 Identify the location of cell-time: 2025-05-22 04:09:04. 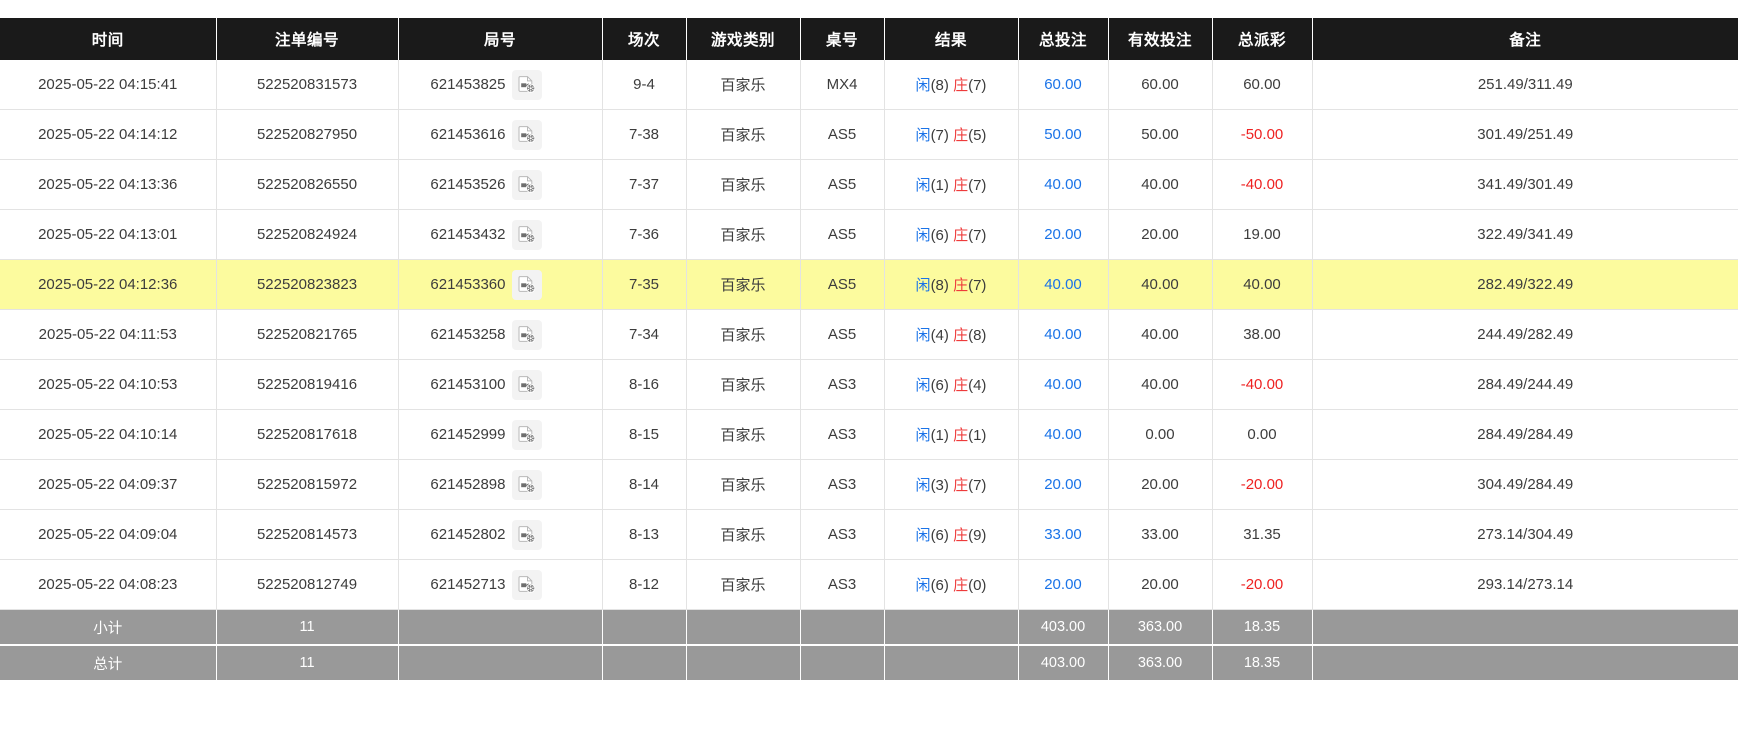
(108, 534).